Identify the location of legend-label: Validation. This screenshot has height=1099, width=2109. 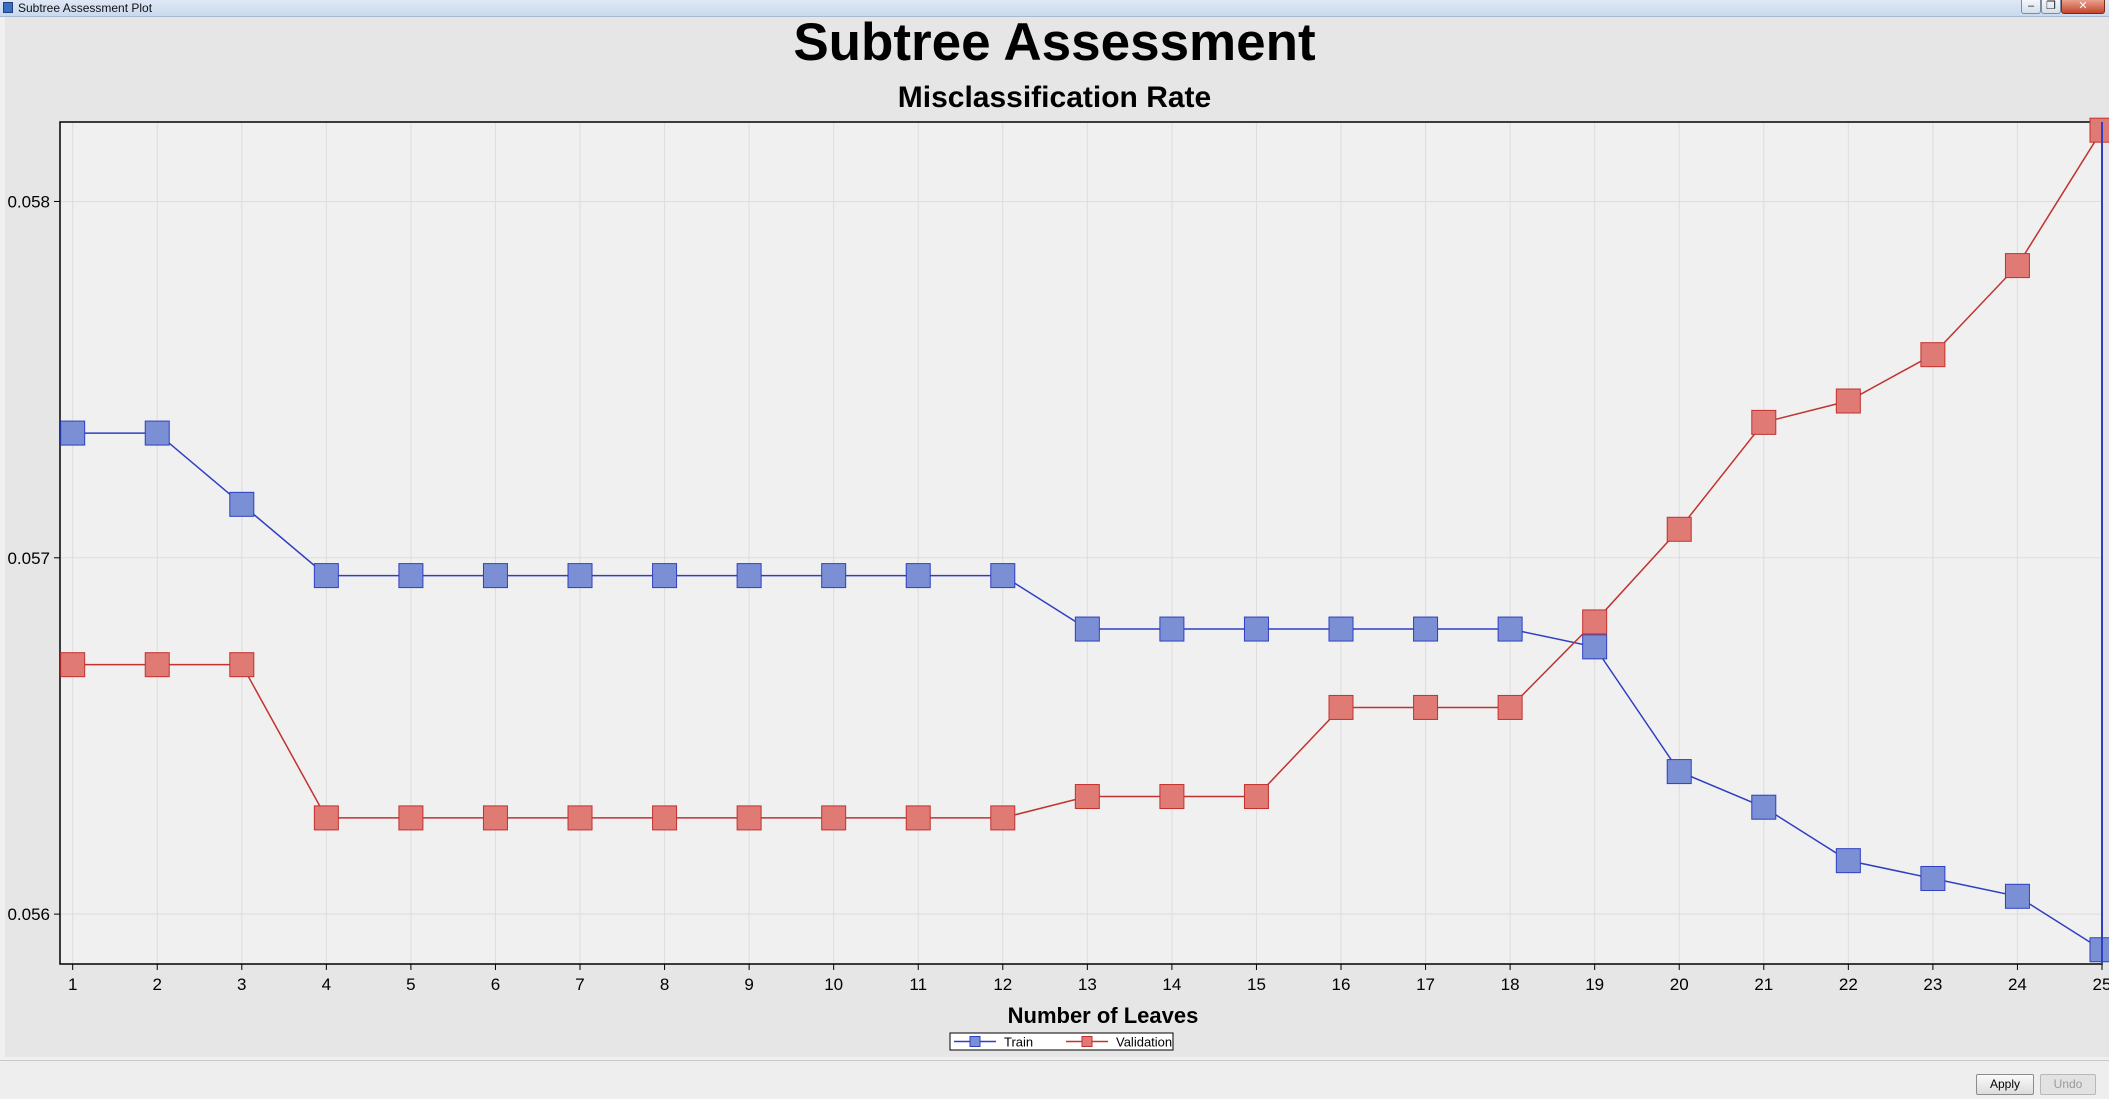
(1144, 1042).